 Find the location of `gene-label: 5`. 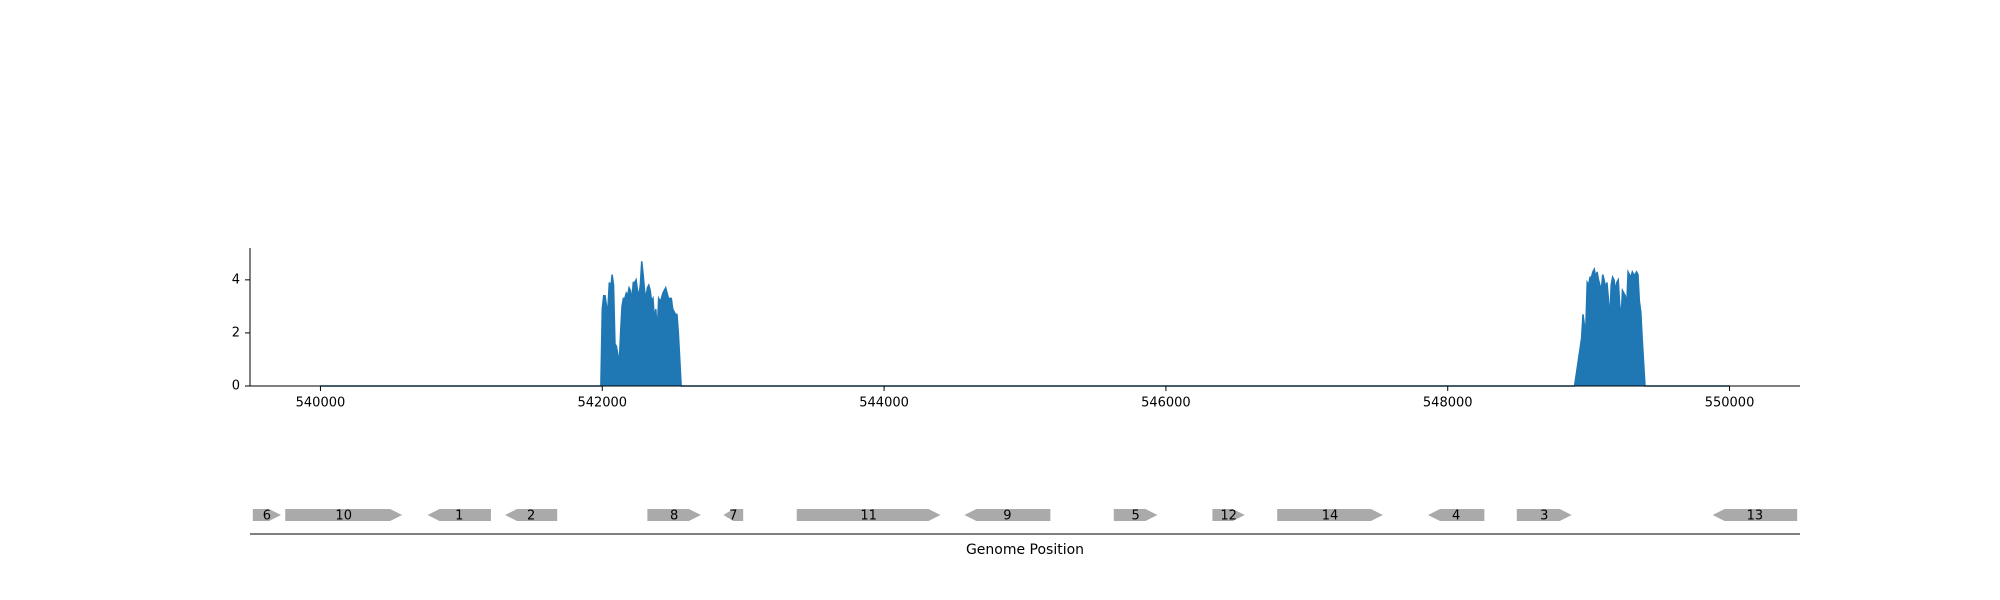

gene-label: 5 is located at coordinates (1135, 516).